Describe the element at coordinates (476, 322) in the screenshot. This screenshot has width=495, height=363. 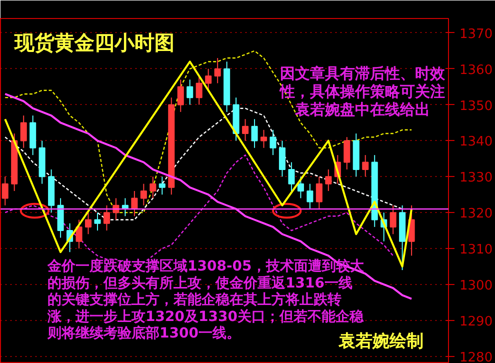
I see `y-tick-label: 1290` at that location.